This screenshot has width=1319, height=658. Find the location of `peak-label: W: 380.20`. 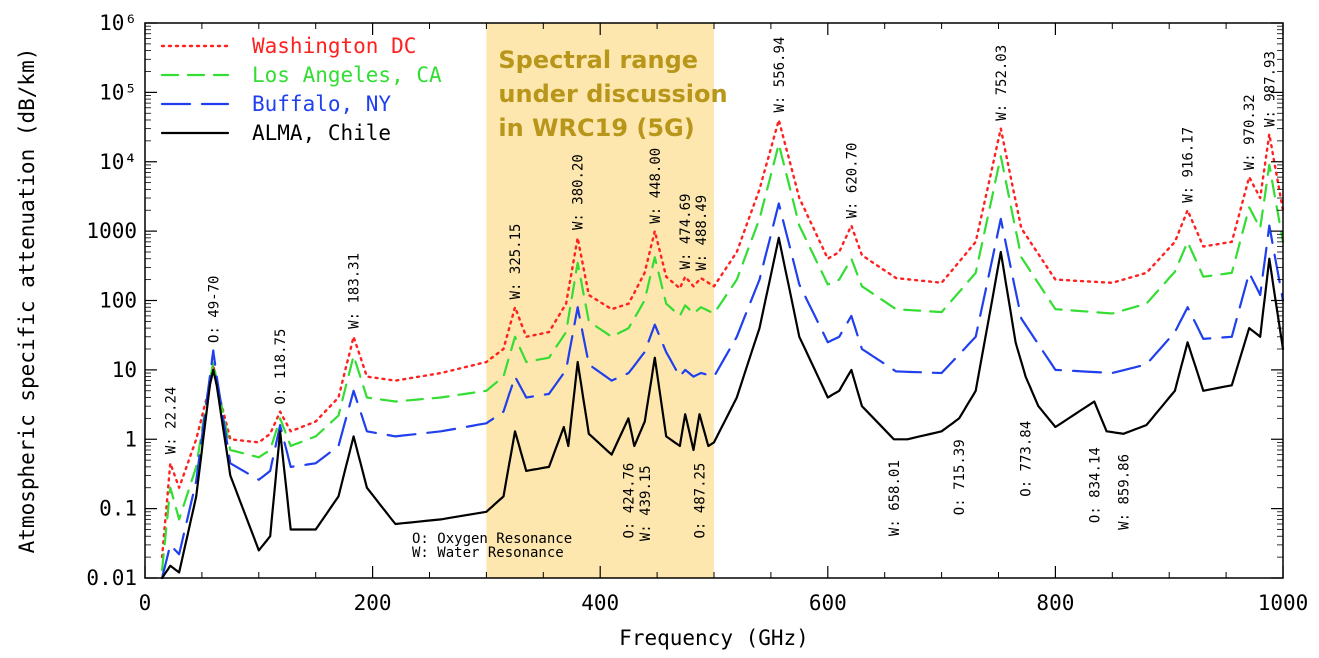

peak-label: W: 380.20 is located at coordinates (579, 192).